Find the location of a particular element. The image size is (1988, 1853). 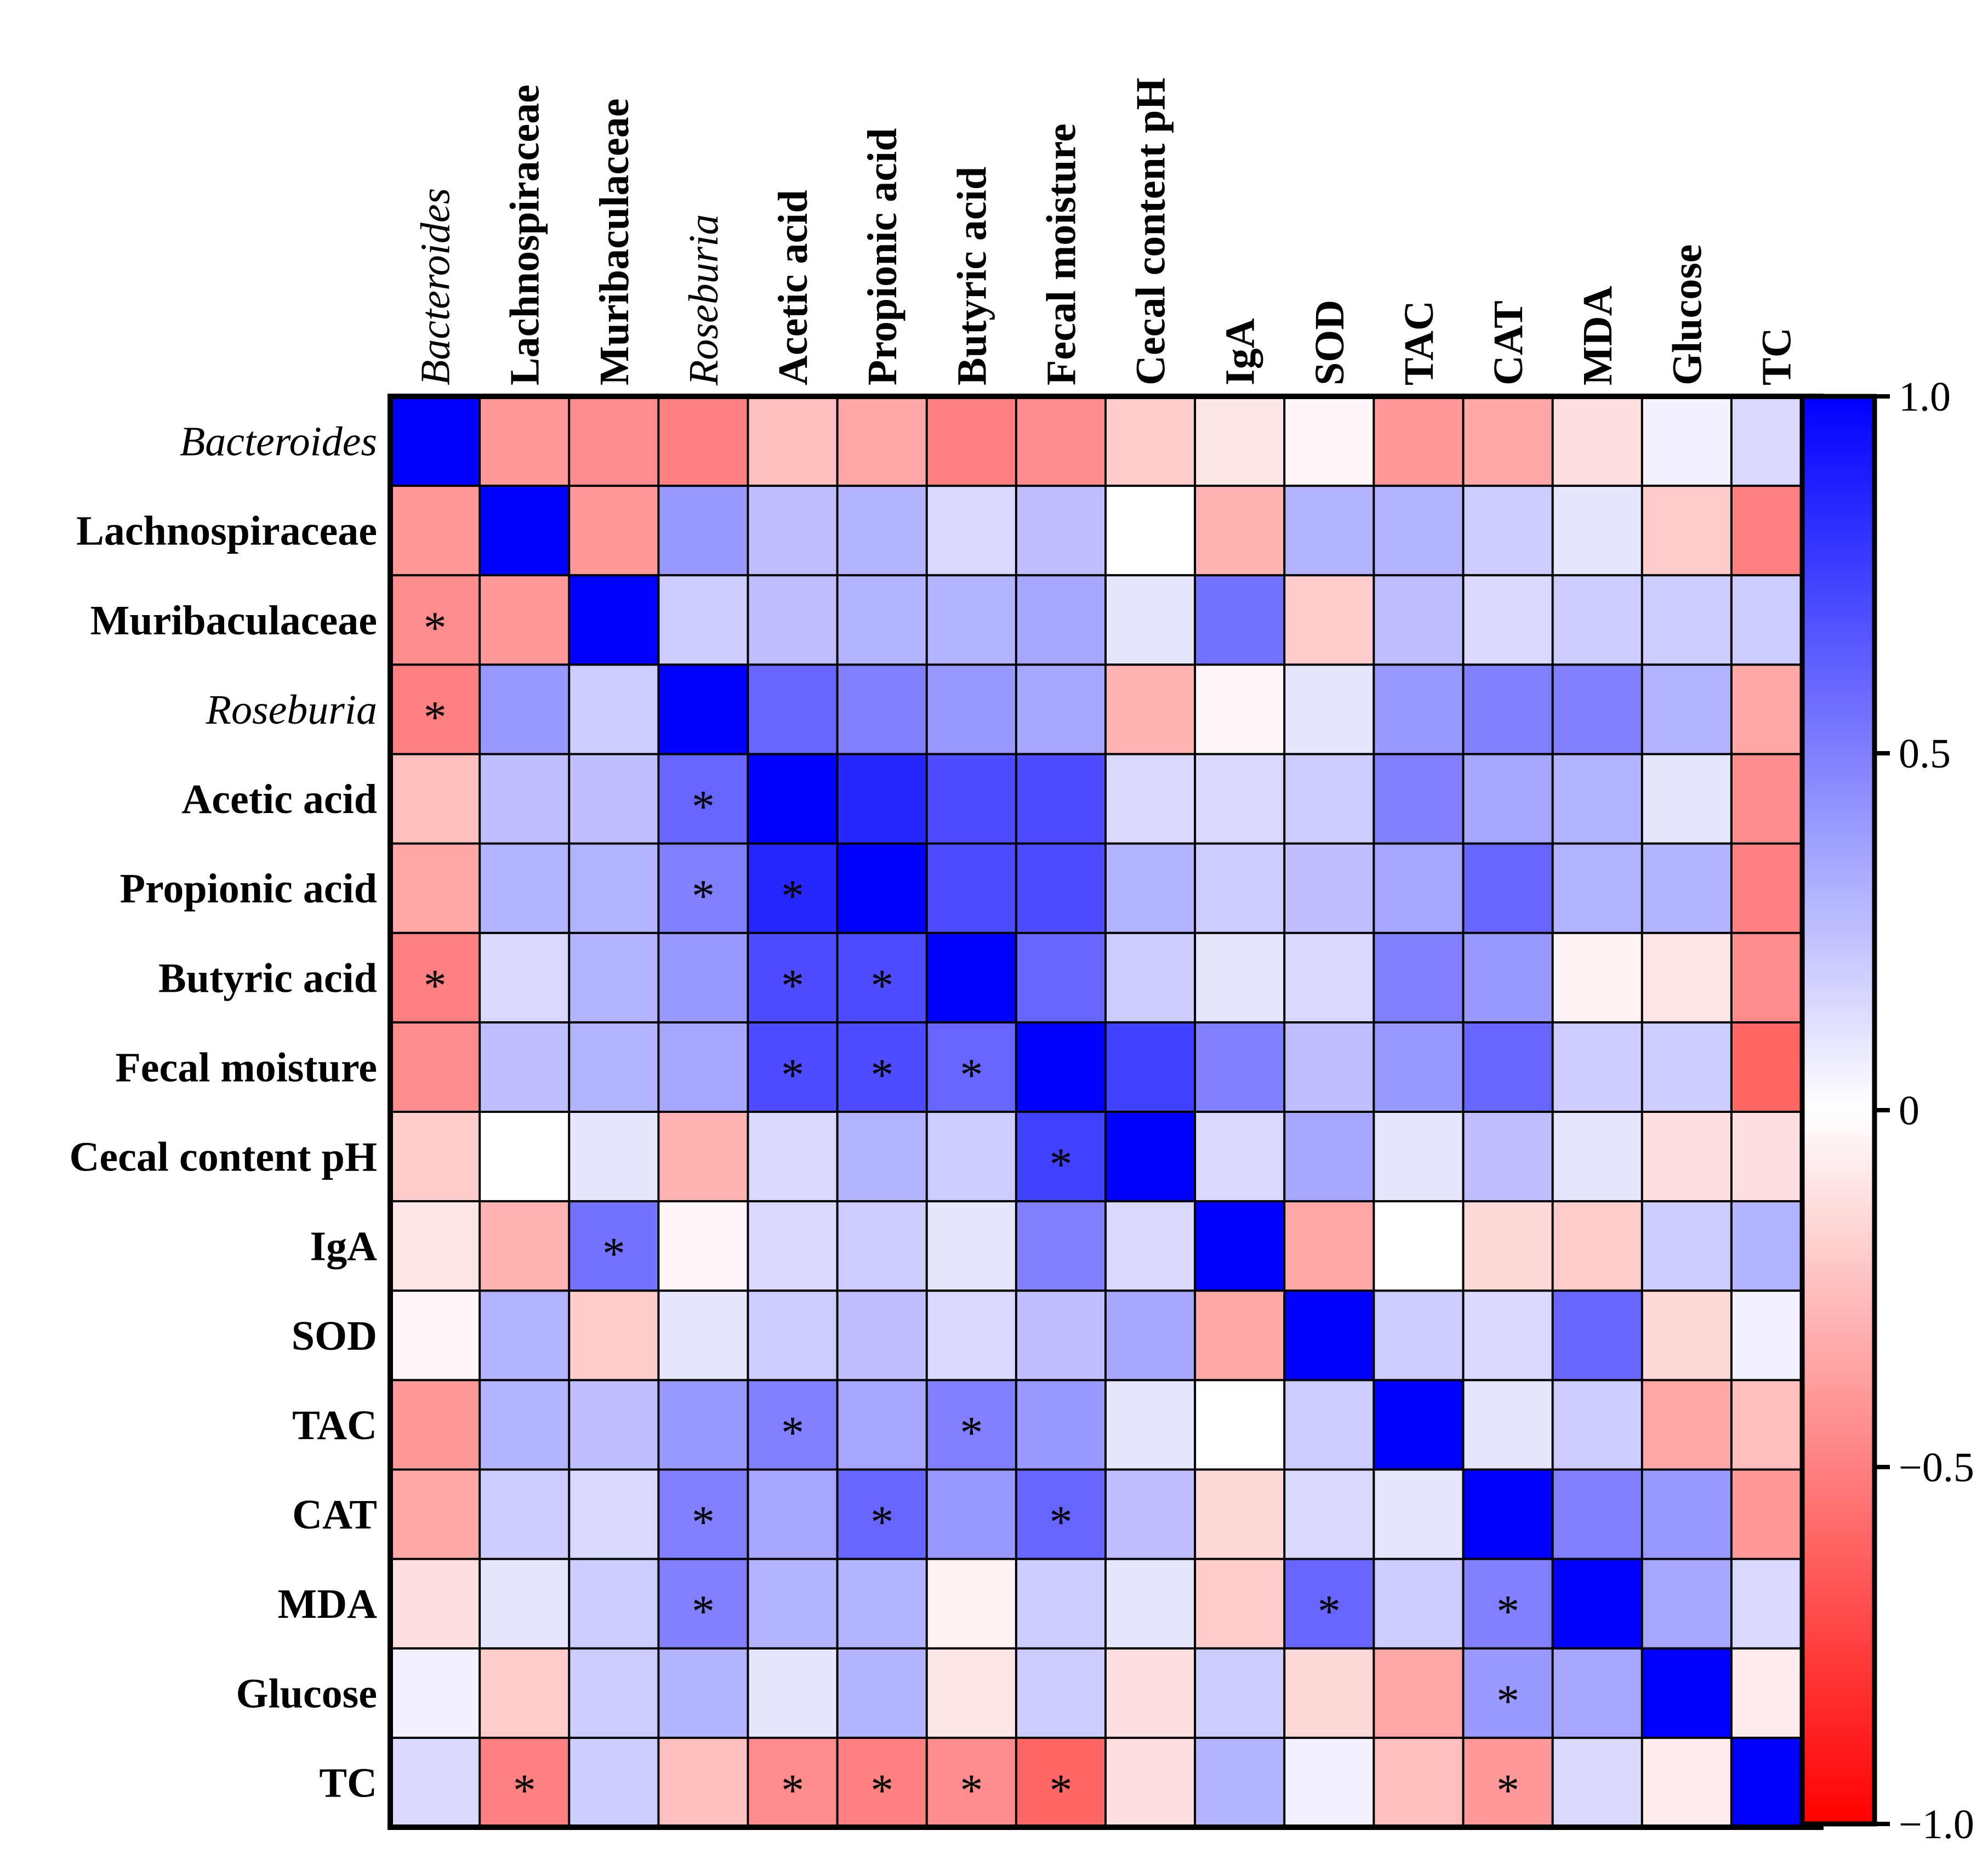

column-label-5: Propionic acid is located at coordinates (882, 256).